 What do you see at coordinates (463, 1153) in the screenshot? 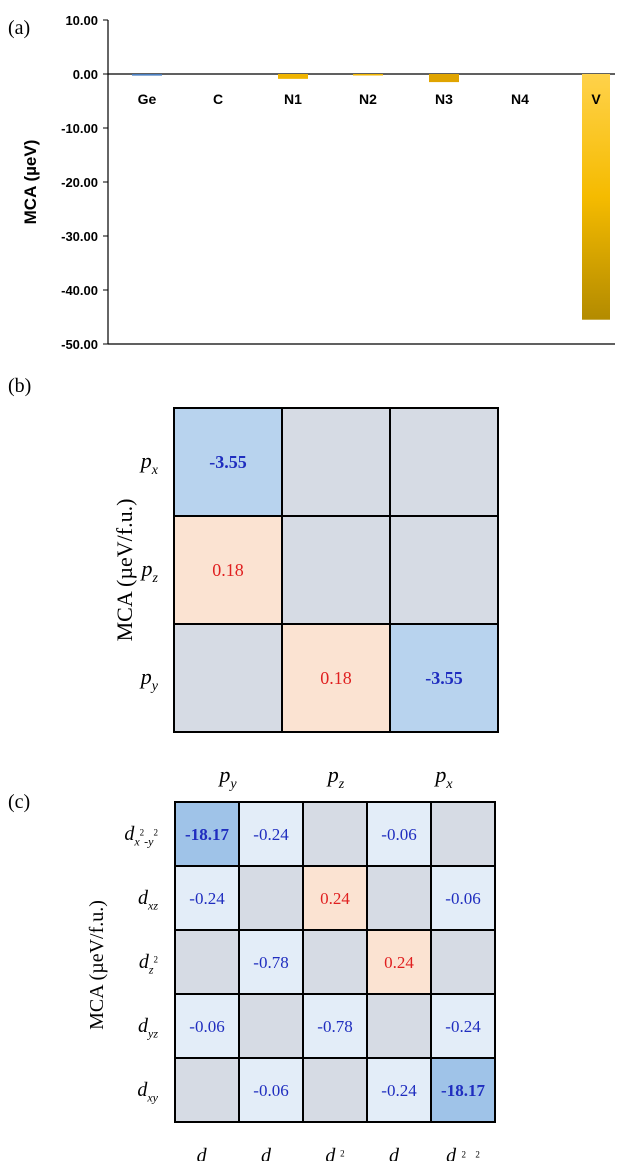
I see `x-label-d_x2-y2: dx2-y2` at bounding box center [463, 1153].